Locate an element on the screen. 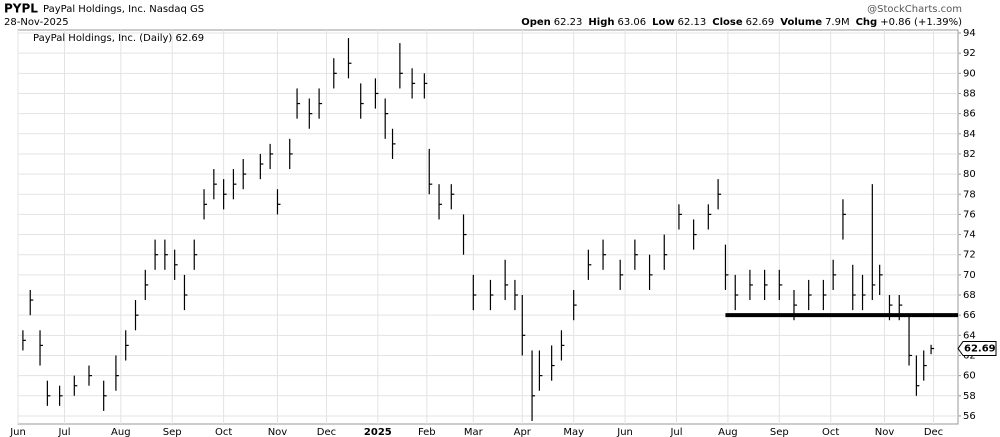  y-tick-label: 78 is located at coordinates (969, 194).